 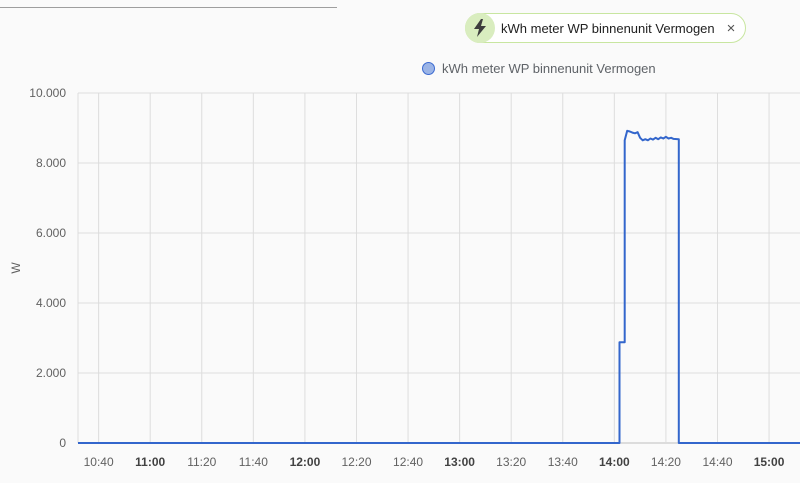 I want to click on x-tick-label: 12:20, so click(x=356, y=462).